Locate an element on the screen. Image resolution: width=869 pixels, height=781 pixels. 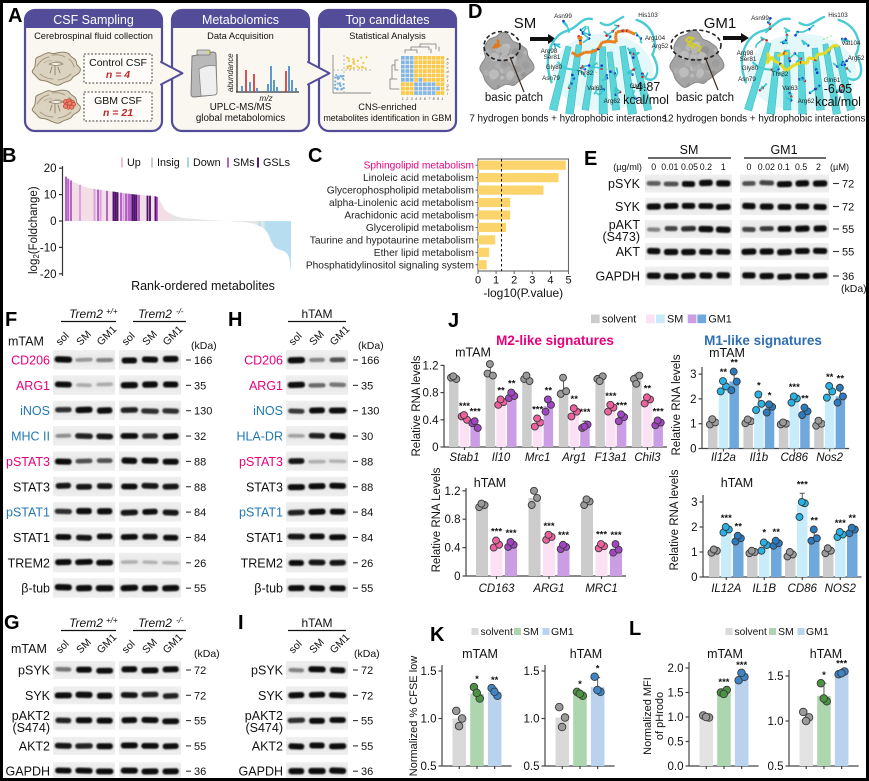
svg-text: 166 is located at coordinates (370, 361).